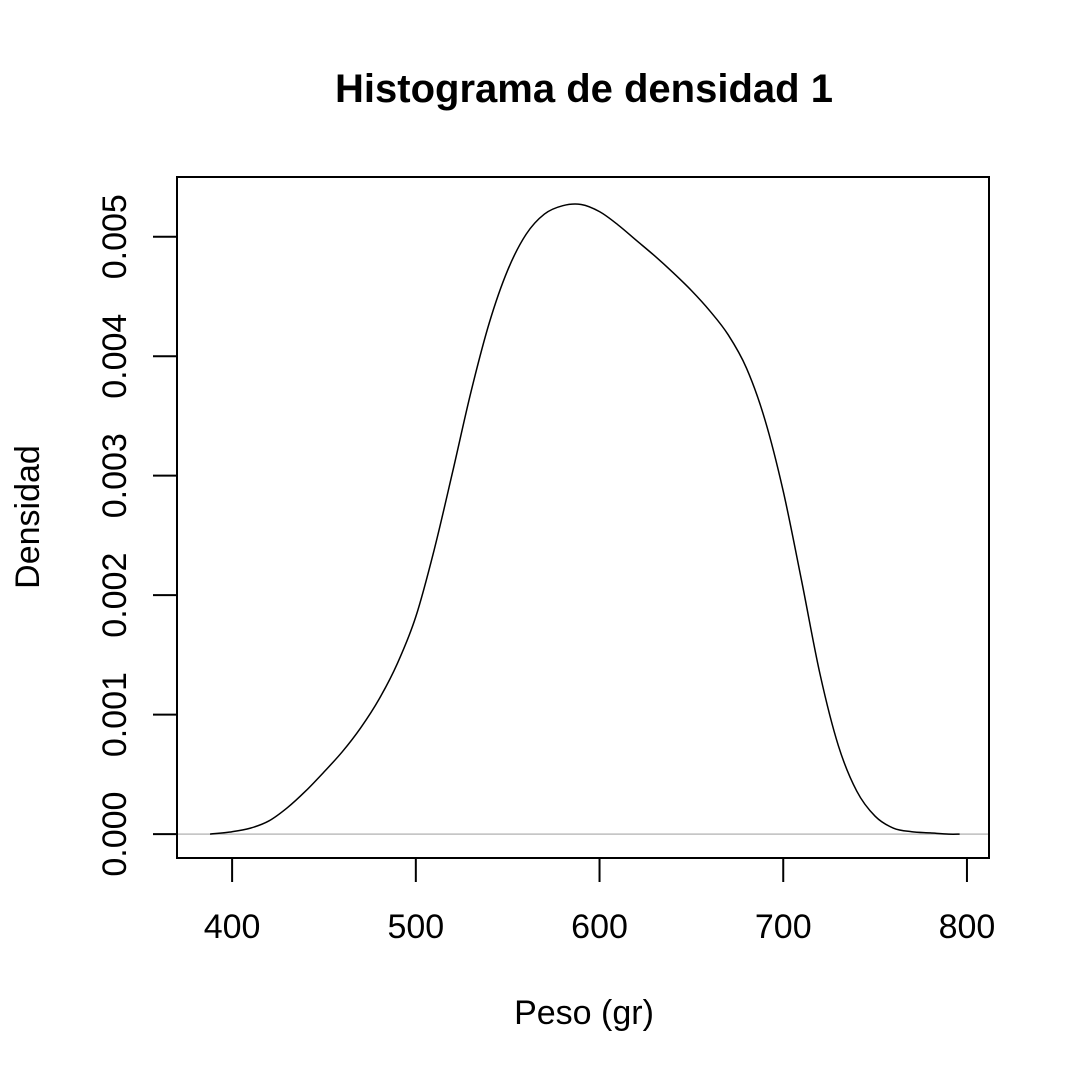 Image resolution: width=1080 pixels, height=1080 pixels. Describe the element at coordinates (415, 927) in the screenshot. I see `x-tick-label: 500` at that location.